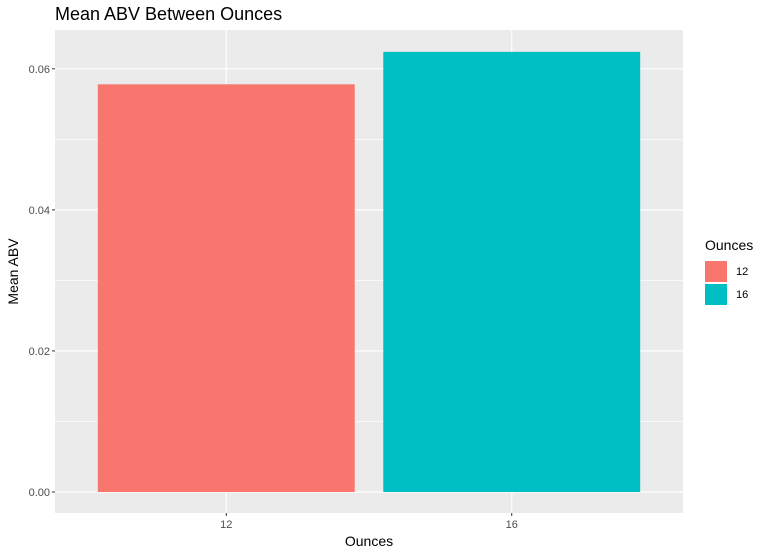 The image size is (769, 556). Describe the element at coordinates (13, 271) in the screenshot. I see `y-axis-title: Mean ABV` at that location.